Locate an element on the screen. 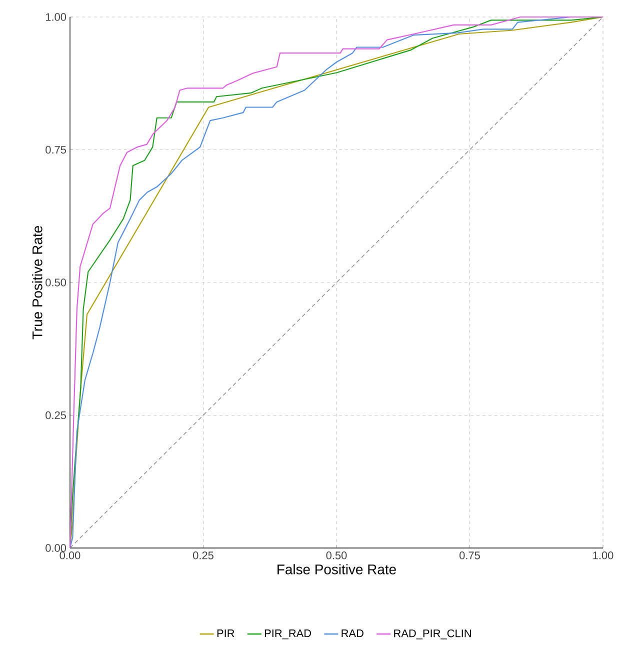 Image resolution: width=620 pixels, height=649 pixels. x-tick-label: 0.00 is located at coordinates (70, 556).